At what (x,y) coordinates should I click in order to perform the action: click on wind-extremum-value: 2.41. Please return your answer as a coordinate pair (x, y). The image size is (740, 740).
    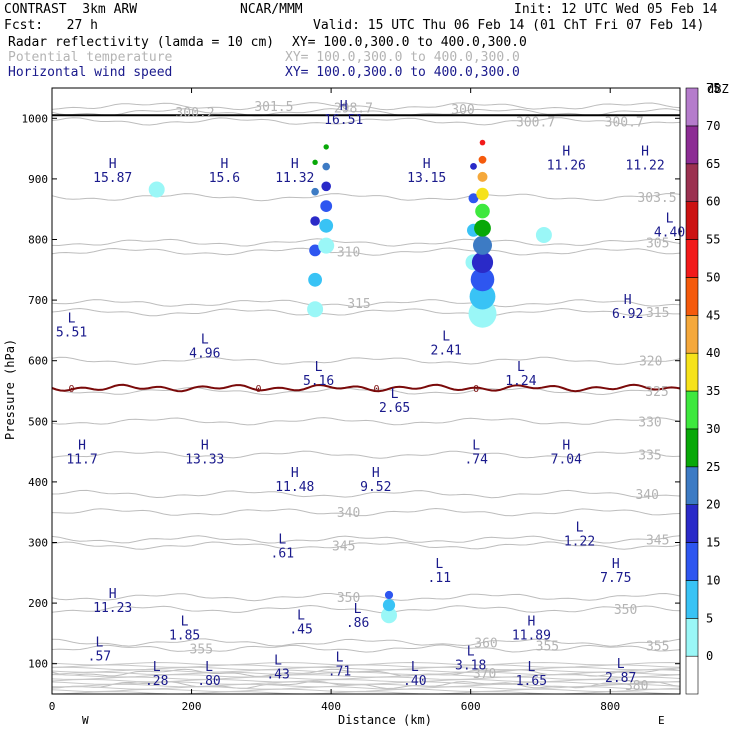
    Looking at the image, I should click on (446, 351).